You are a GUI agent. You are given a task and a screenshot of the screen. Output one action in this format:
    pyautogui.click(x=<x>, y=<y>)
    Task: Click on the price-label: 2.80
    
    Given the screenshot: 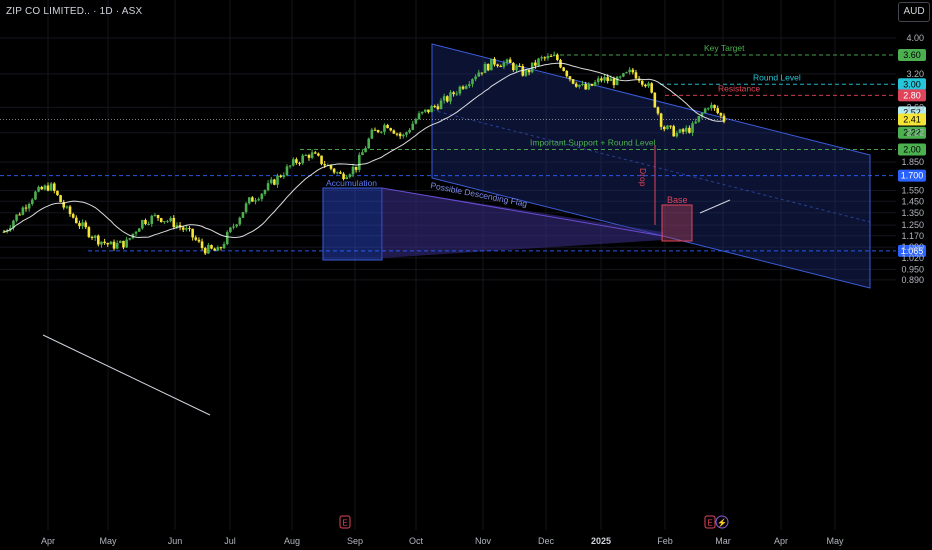 What is the action you would take?
    pyautogui.click(x=912, y=95)
    